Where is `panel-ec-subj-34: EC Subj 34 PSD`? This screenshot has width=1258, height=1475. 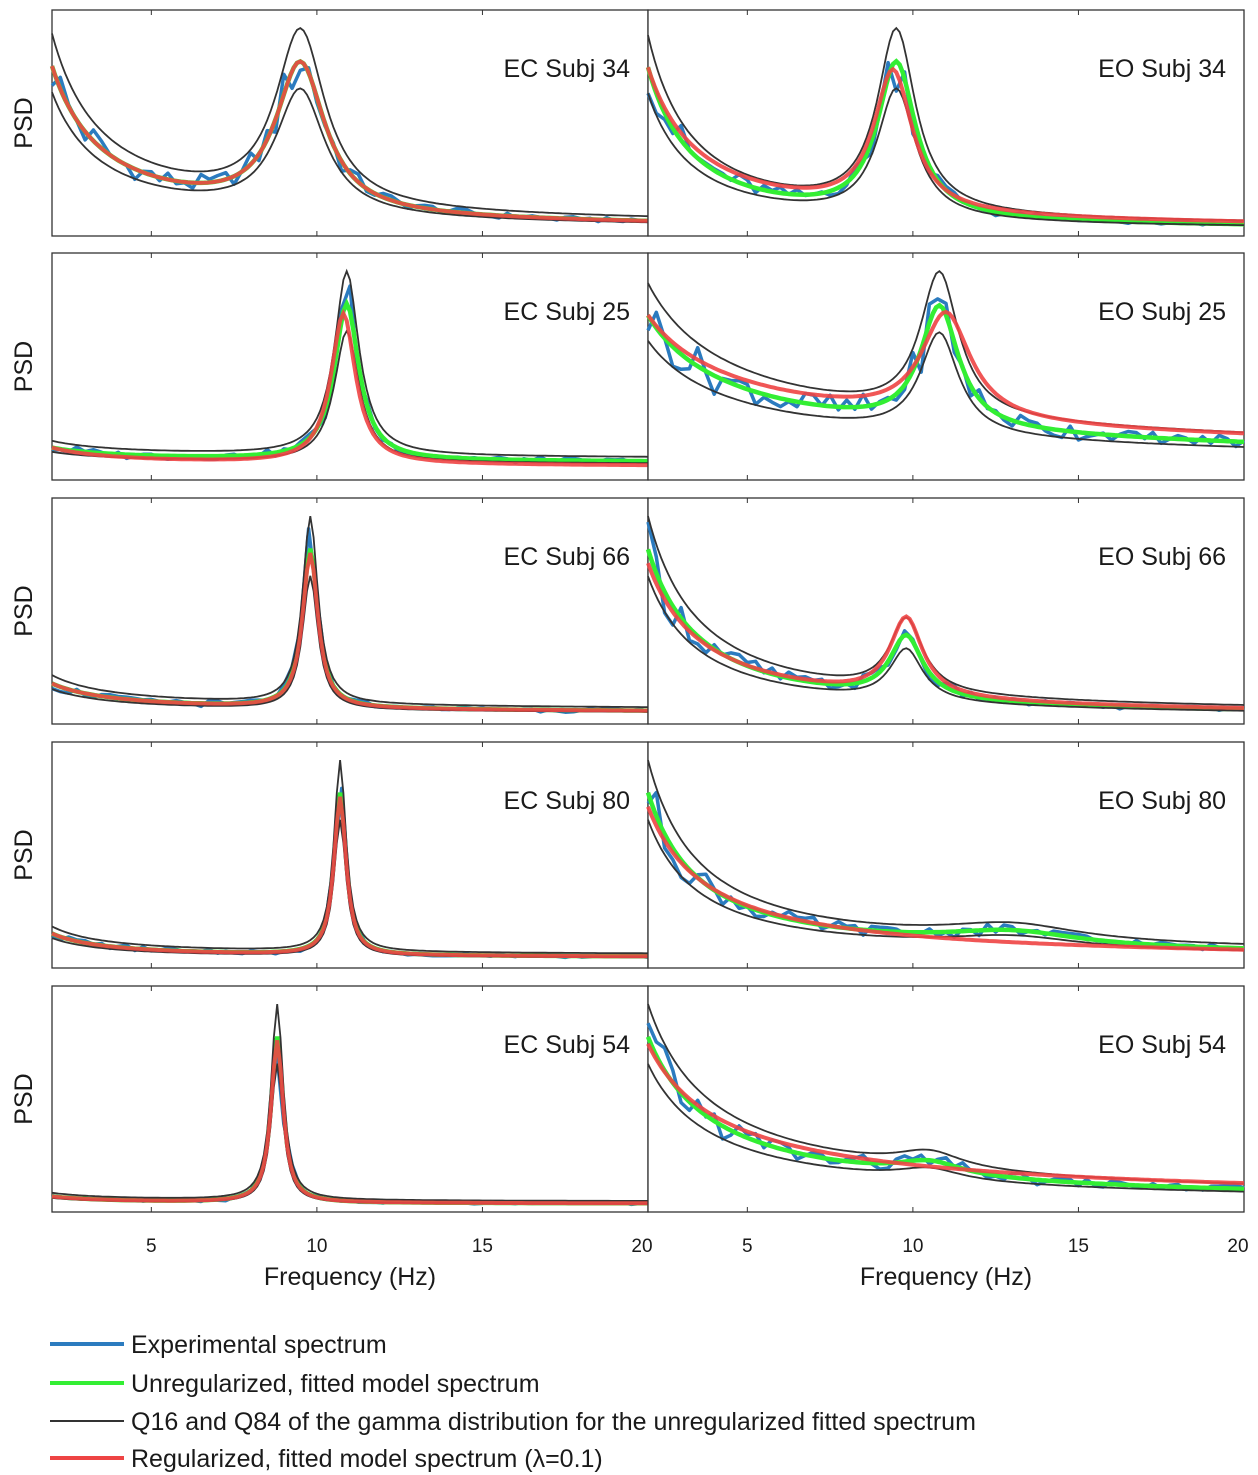 panel-ec-subj-34: EC Subj 34 PSD is located at coordinates (329, 123).